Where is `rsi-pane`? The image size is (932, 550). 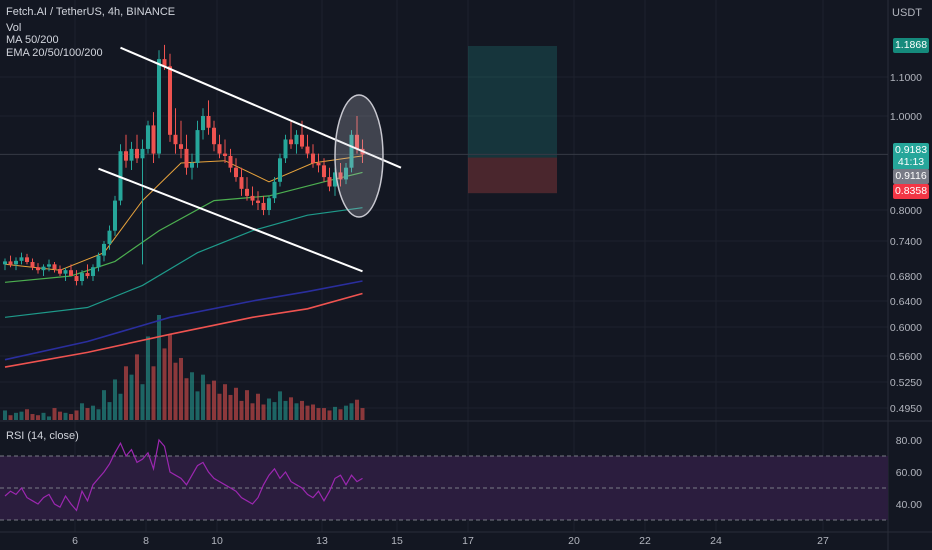 rsi-pane is located at coordinates (444, 479).